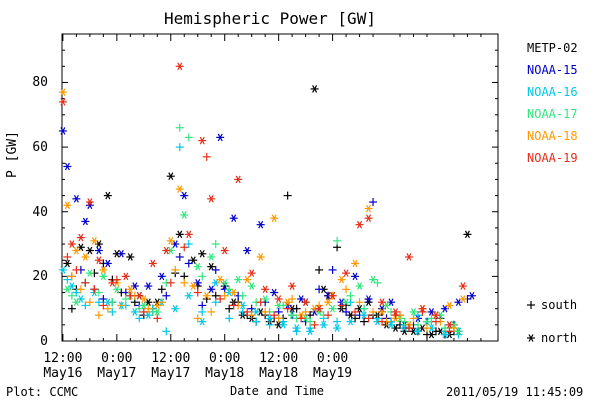  What do you see at coordinates (552, 92) in the screenshot?
I see `legend-entry: NOAA-16` at bounding box center [552, 92].